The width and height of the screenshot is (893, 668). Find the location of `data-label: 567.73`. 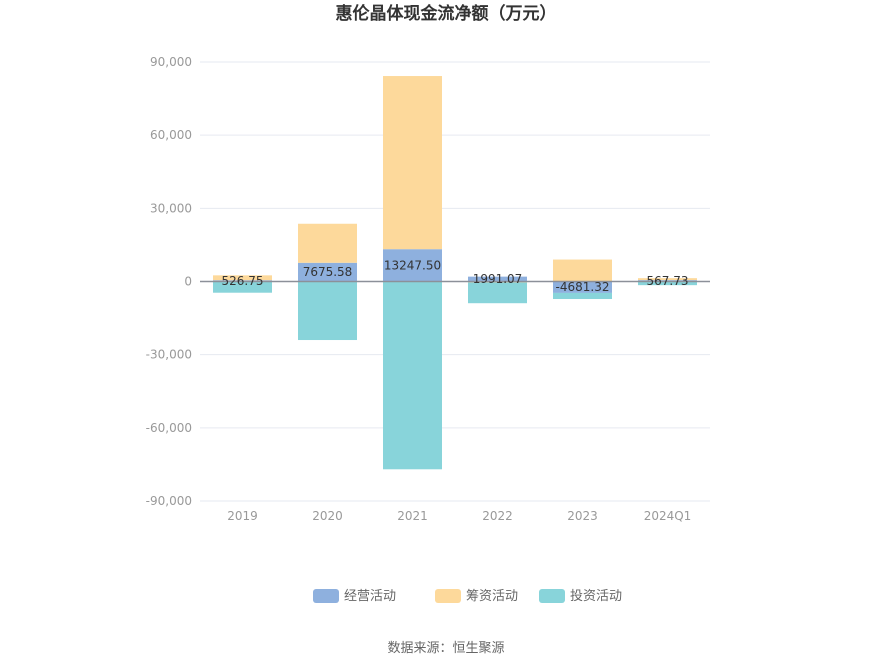

data-label: 567.73 is located at coordinates (668, 281).